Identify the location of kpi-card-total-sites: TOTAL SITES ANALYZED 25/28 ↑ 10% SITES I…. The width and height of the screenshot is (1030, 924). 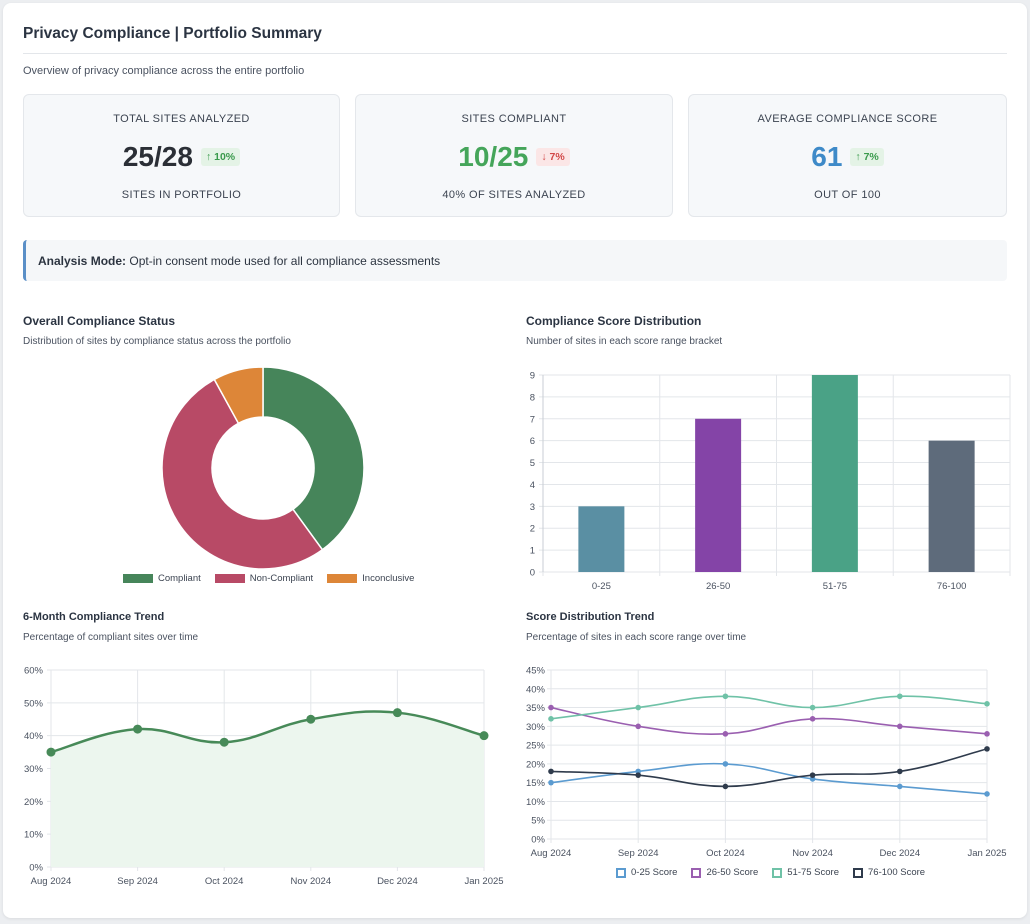
(181, 155).